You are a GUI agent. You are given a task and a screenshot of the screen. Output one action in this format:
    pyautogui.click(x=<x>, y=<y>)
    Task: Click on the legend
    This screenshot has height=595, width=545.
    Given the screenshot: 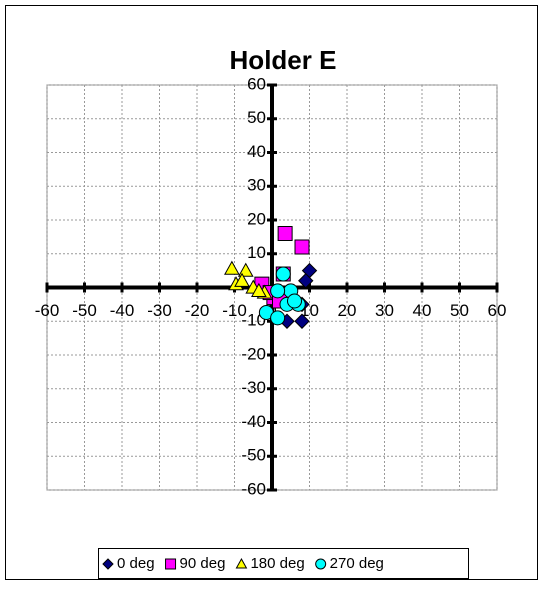 What is the action you would take?
    pyautogui.click(x=283, y=563)
    